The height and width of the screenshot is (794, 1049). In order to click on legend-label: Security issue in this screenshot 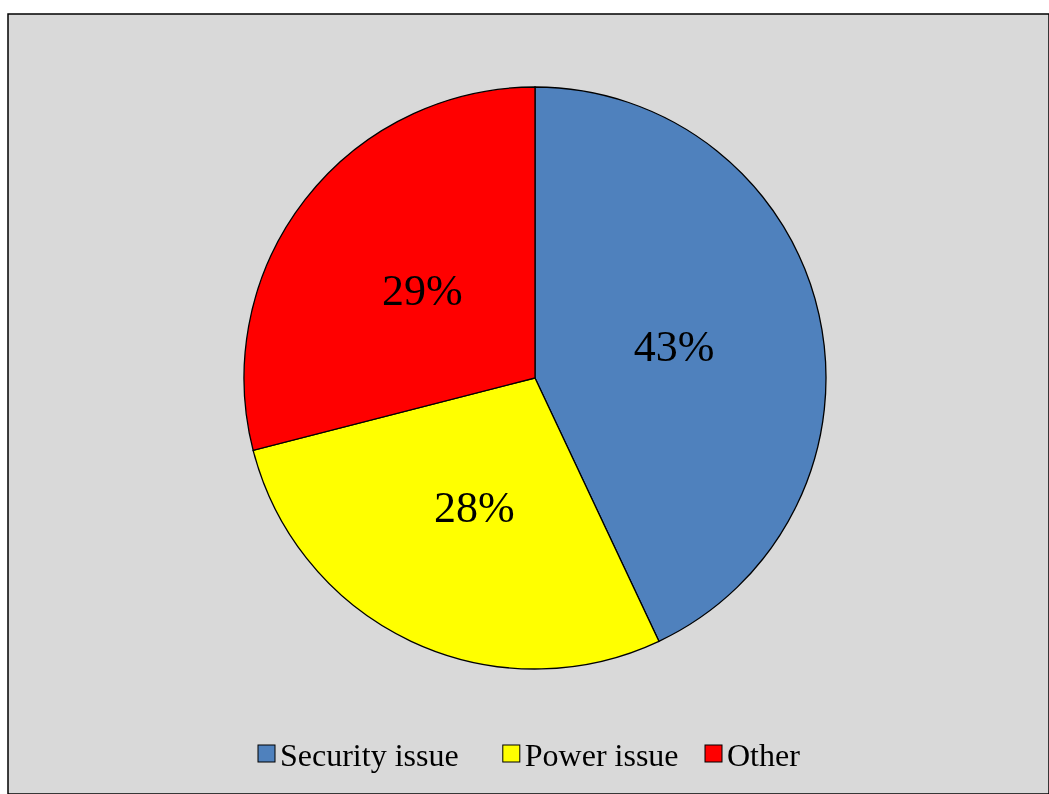, I will do `click(369, 755)`.